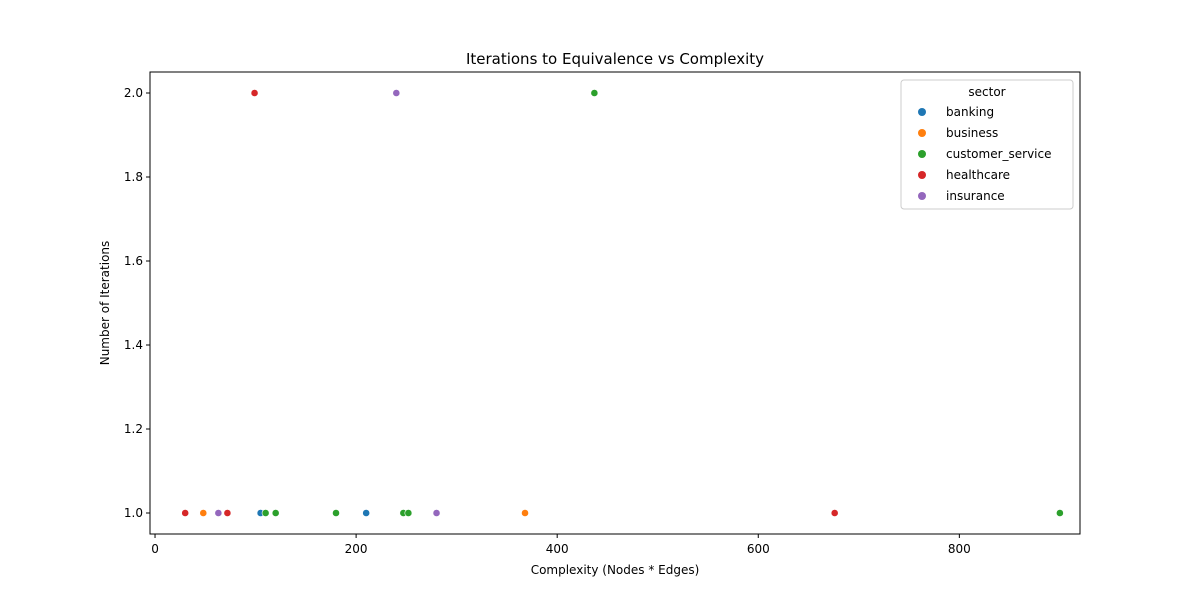  I want to click on y-tick-label: 1.2, so click(133, 429).